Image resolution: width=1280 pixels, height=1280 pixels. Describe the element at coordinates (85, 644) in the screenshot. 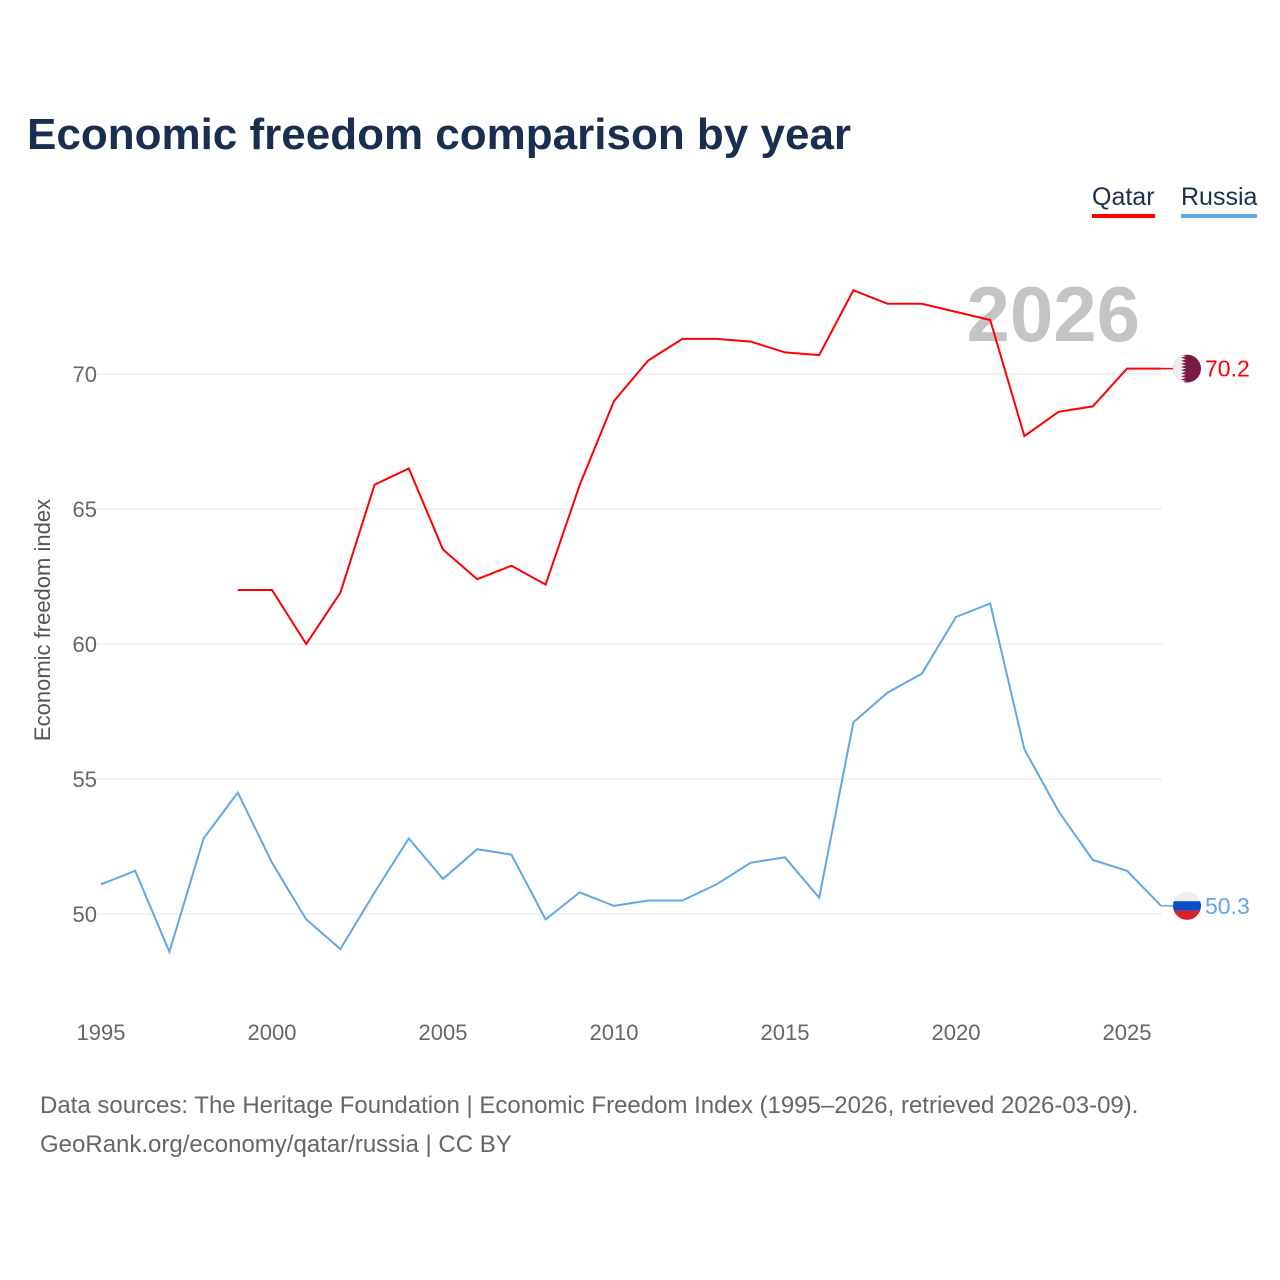

I see `y-tick-60: 60` at that location.